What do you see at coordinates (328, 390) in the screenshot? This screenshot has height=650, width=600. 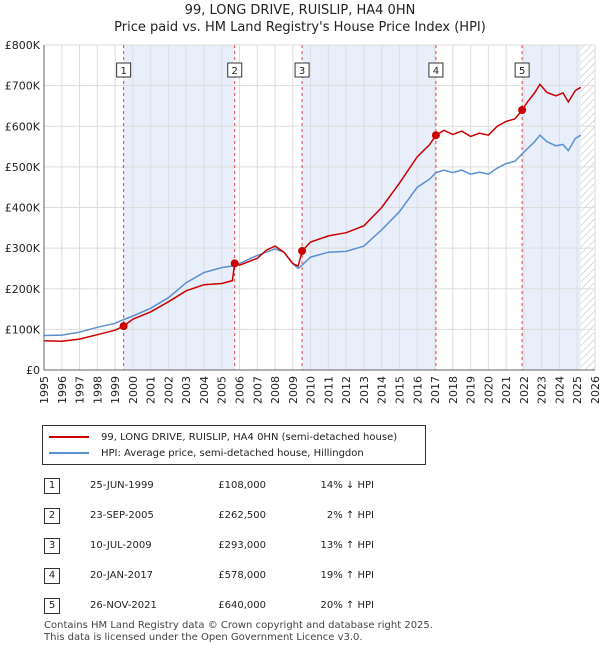 I see `x-tick-label: 2011` at bounding box center [328, 390].